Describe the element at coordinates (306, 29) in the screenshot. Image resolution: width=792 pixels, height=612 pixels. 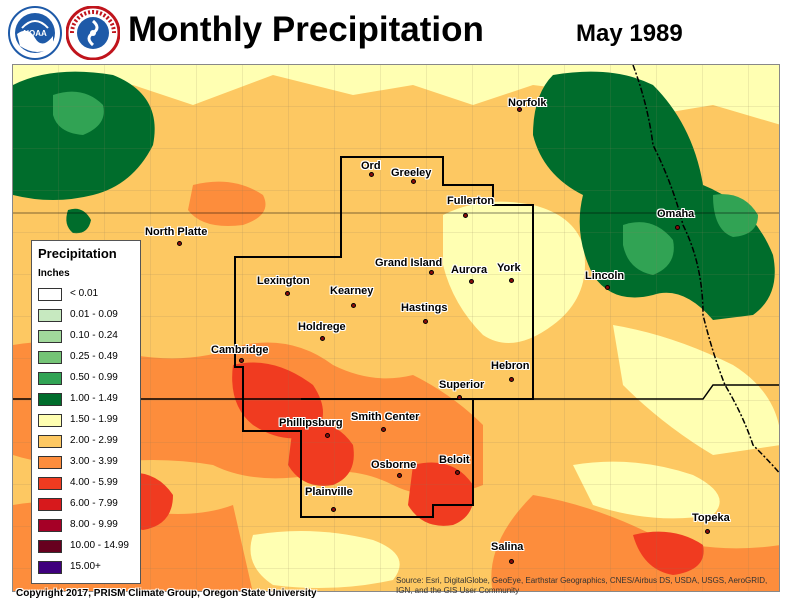
I see `map-title: Monthly Precipitation` at that location.